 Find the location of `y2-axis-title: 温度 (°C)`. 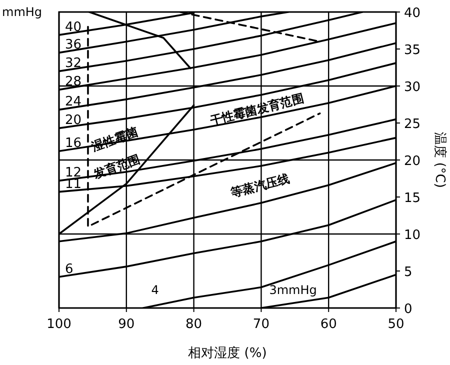

y2-axis-title: 温度 (°C) is located at coordinates (440, 160).